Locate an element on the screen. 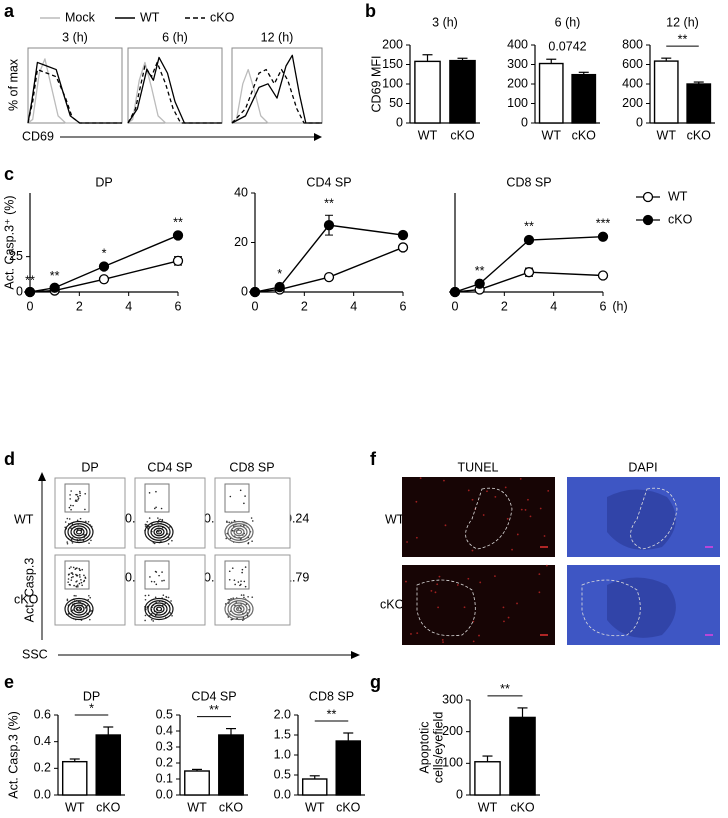  x-axis-label: SSC is located at coordinates (35, 654).